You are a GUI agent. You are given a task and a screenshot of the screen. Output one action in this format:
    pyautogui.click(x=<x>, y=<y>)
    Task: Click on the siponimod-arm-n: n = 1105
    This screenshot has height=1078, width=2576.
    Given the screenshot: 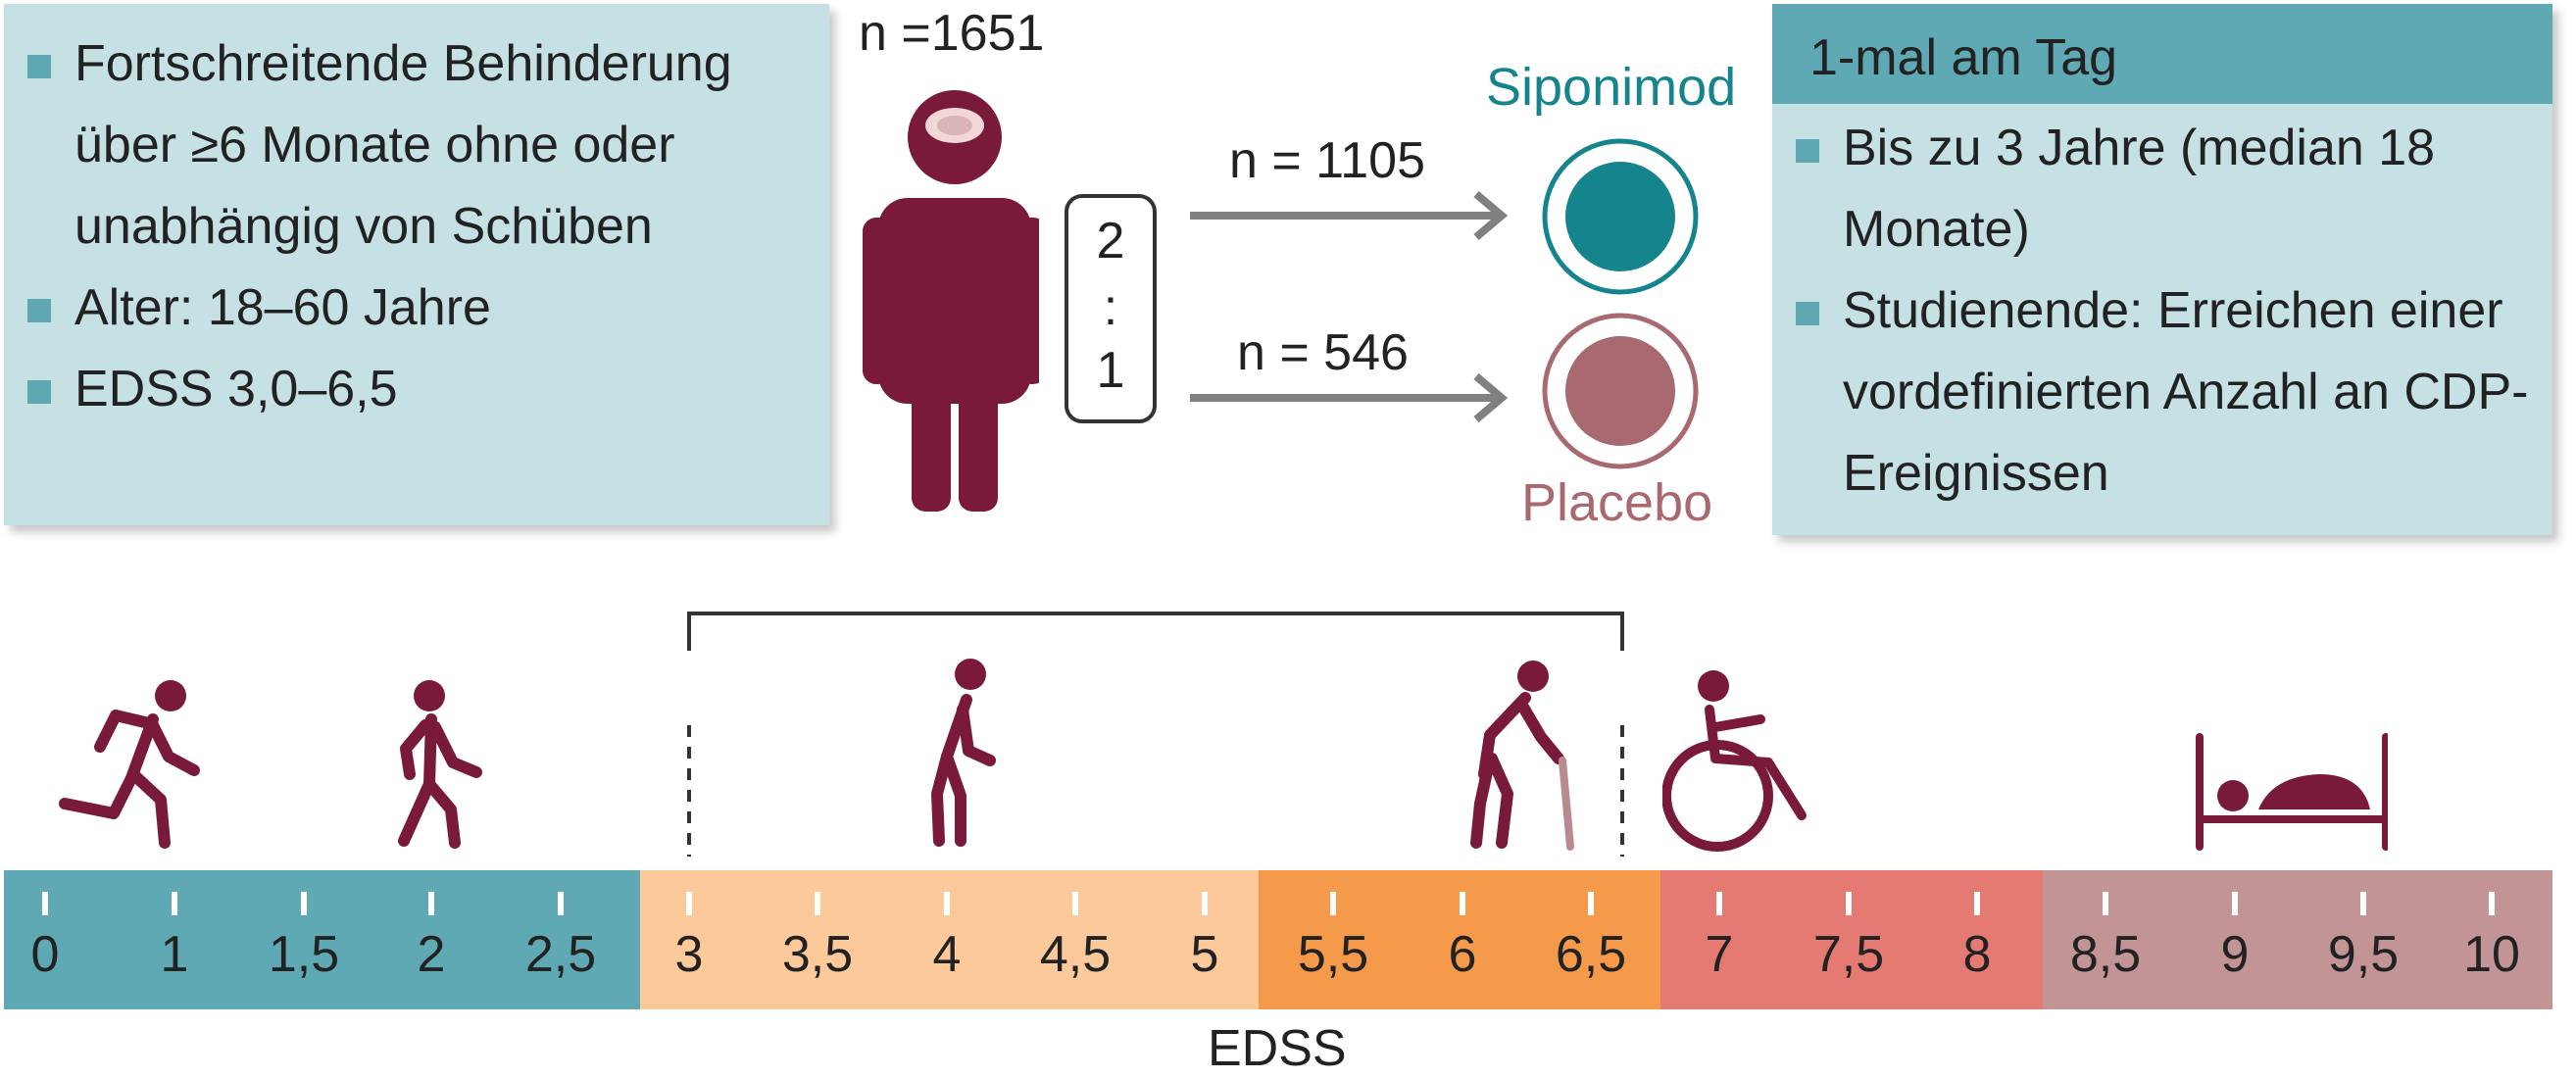 What is the action you would take?
    pyautogui.click(x=1327, y=160)
    